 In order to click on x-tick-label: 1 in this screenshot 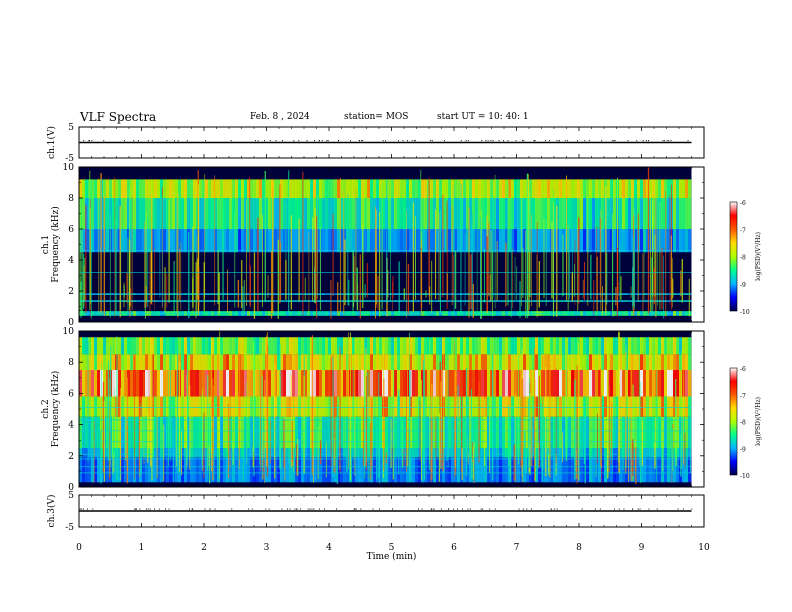, I will do `click(142, 548)`.